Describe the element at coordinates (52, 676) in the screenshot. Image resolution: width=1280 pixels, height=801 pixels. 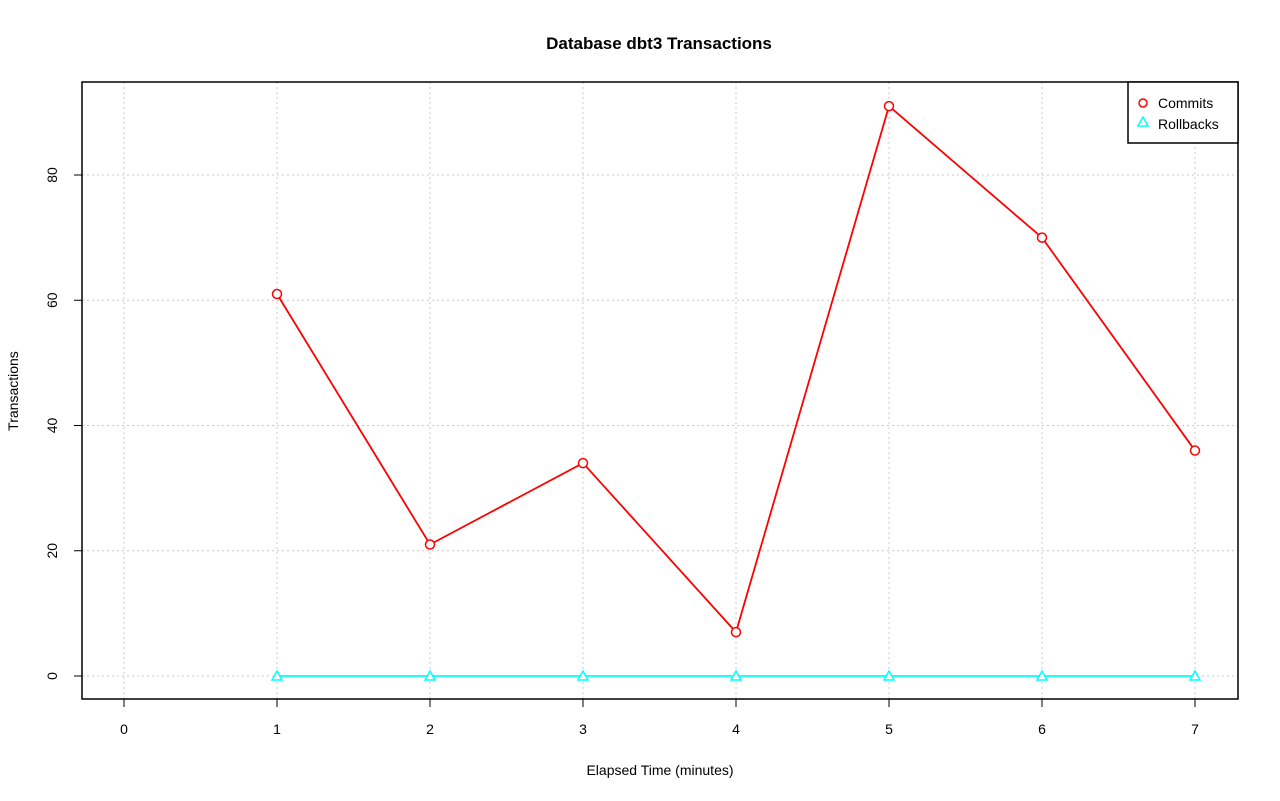
I see `y-tick-label: 0` at that location.